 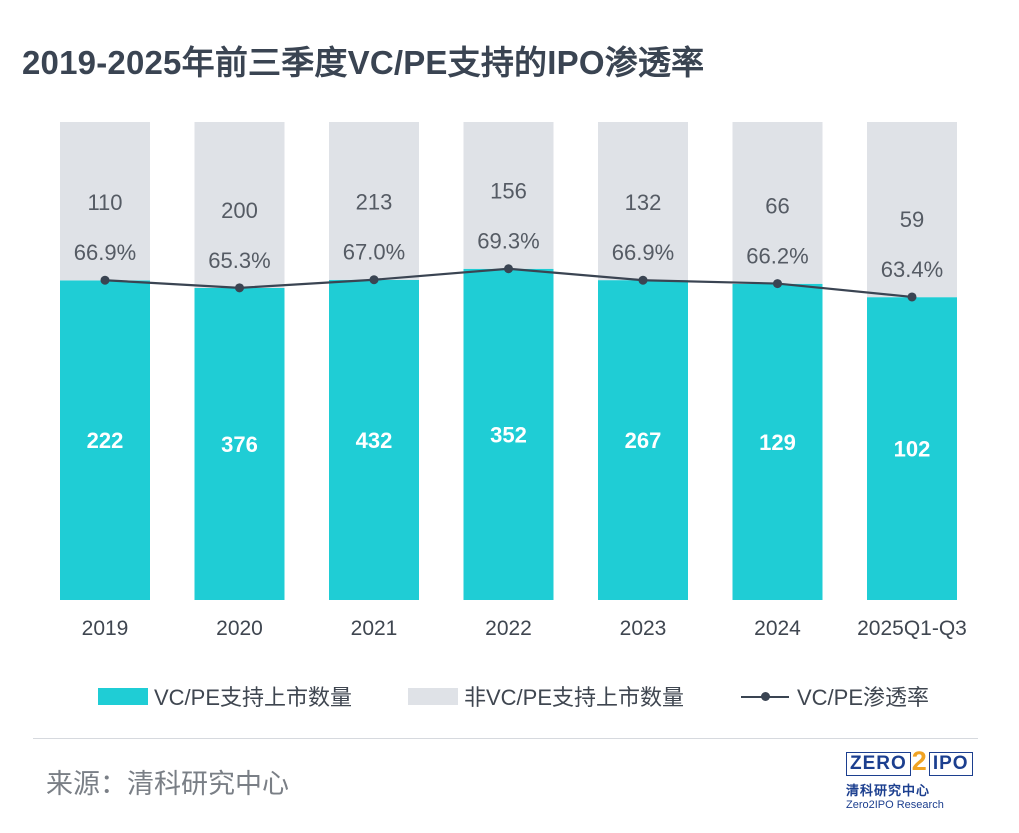 I want to click on legend-swatch-penetration, so click(x=765, y=696).